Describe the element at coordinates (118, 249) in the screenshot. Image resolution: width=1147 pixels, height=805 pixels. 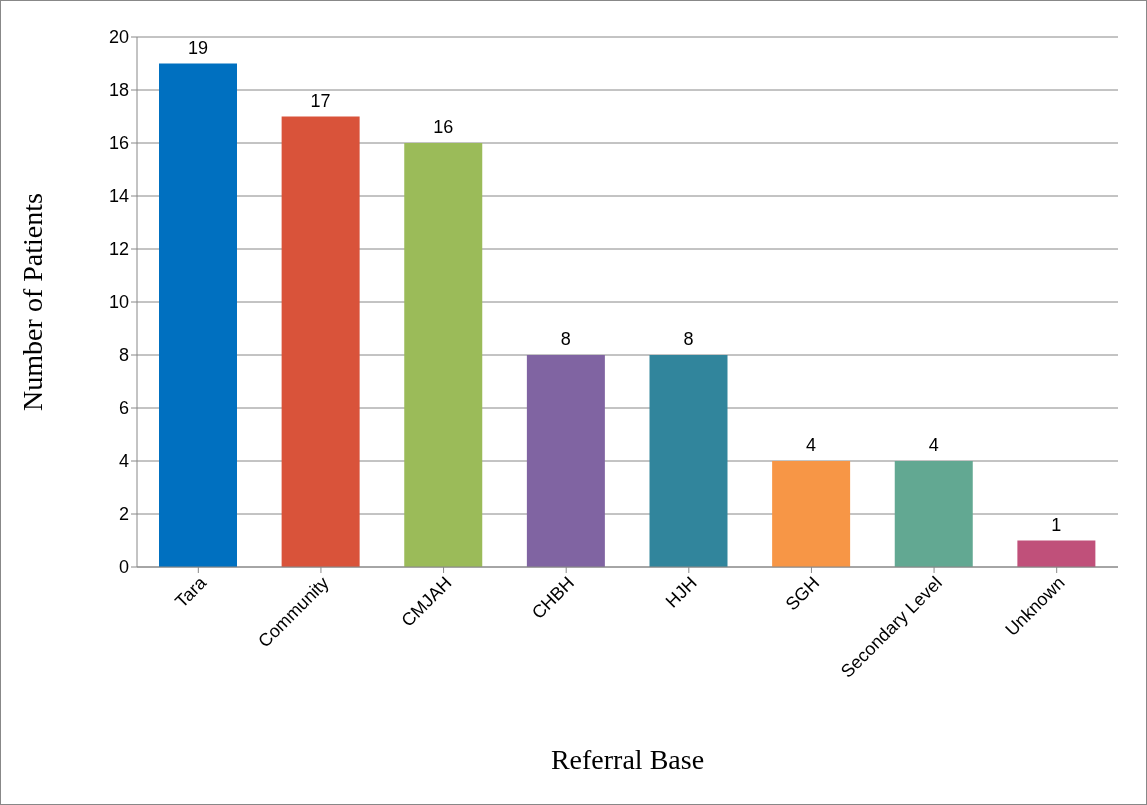
I see `y-tick-label: 12` at that location.